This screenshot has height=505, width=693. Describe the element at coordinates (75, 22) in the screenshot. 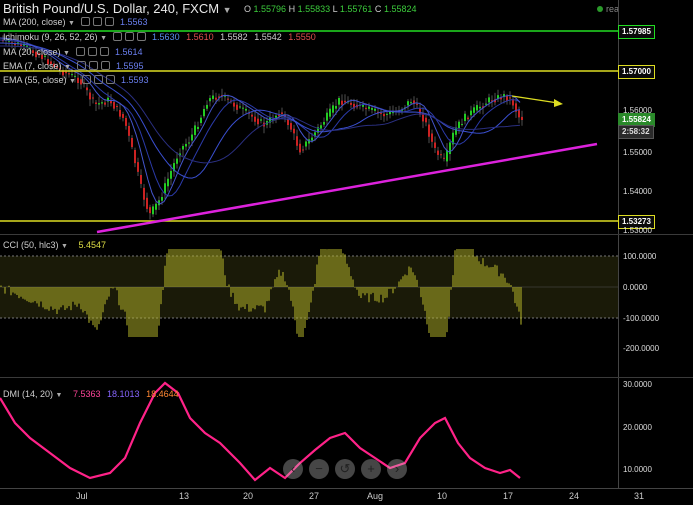

I see `indicator-ma200: MA (200, close) ▼ 1.5563` at that location.